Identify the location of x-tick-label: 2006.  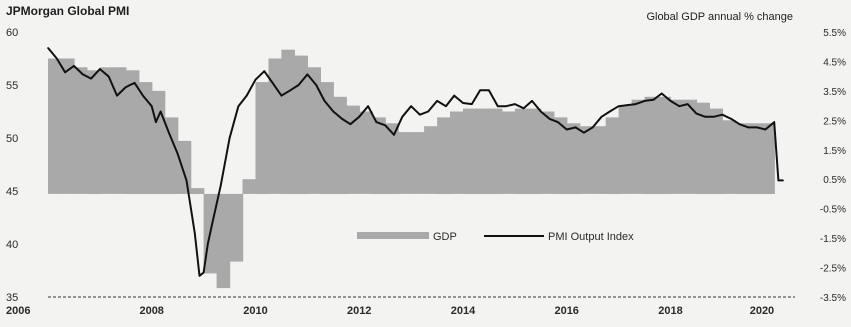
(18, 311).